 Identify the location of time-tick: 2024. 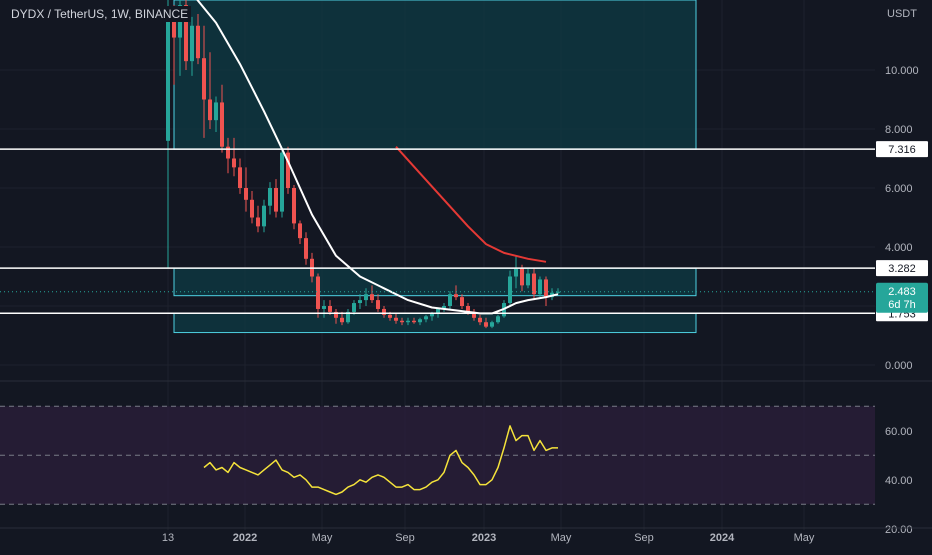
(722, 538).